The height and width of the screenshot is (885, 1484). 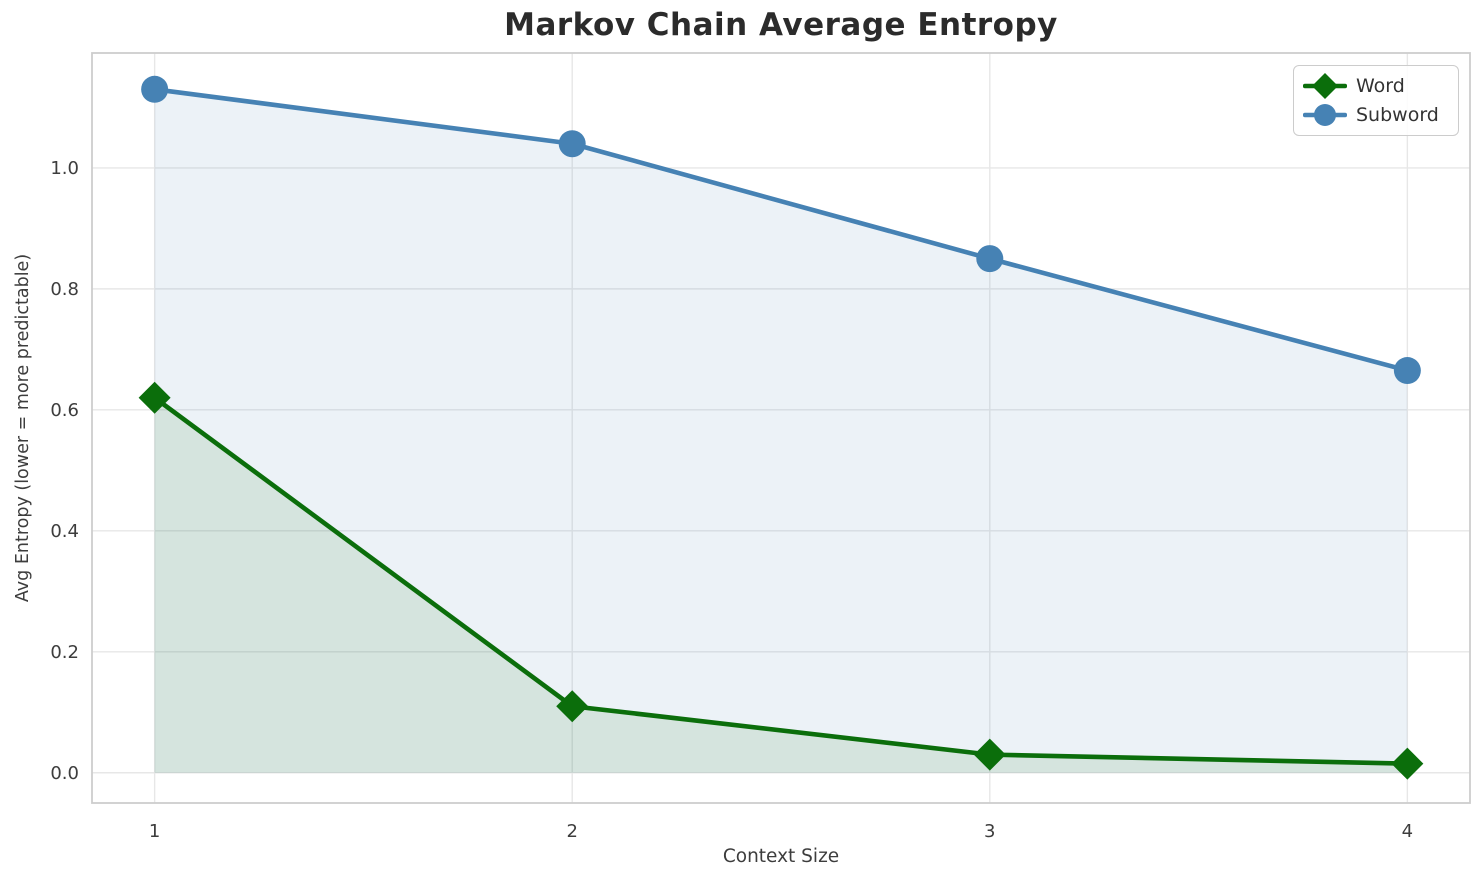 I want to click on chart-title: Markov Chain Average Entropy, so click(x=781, y=25).